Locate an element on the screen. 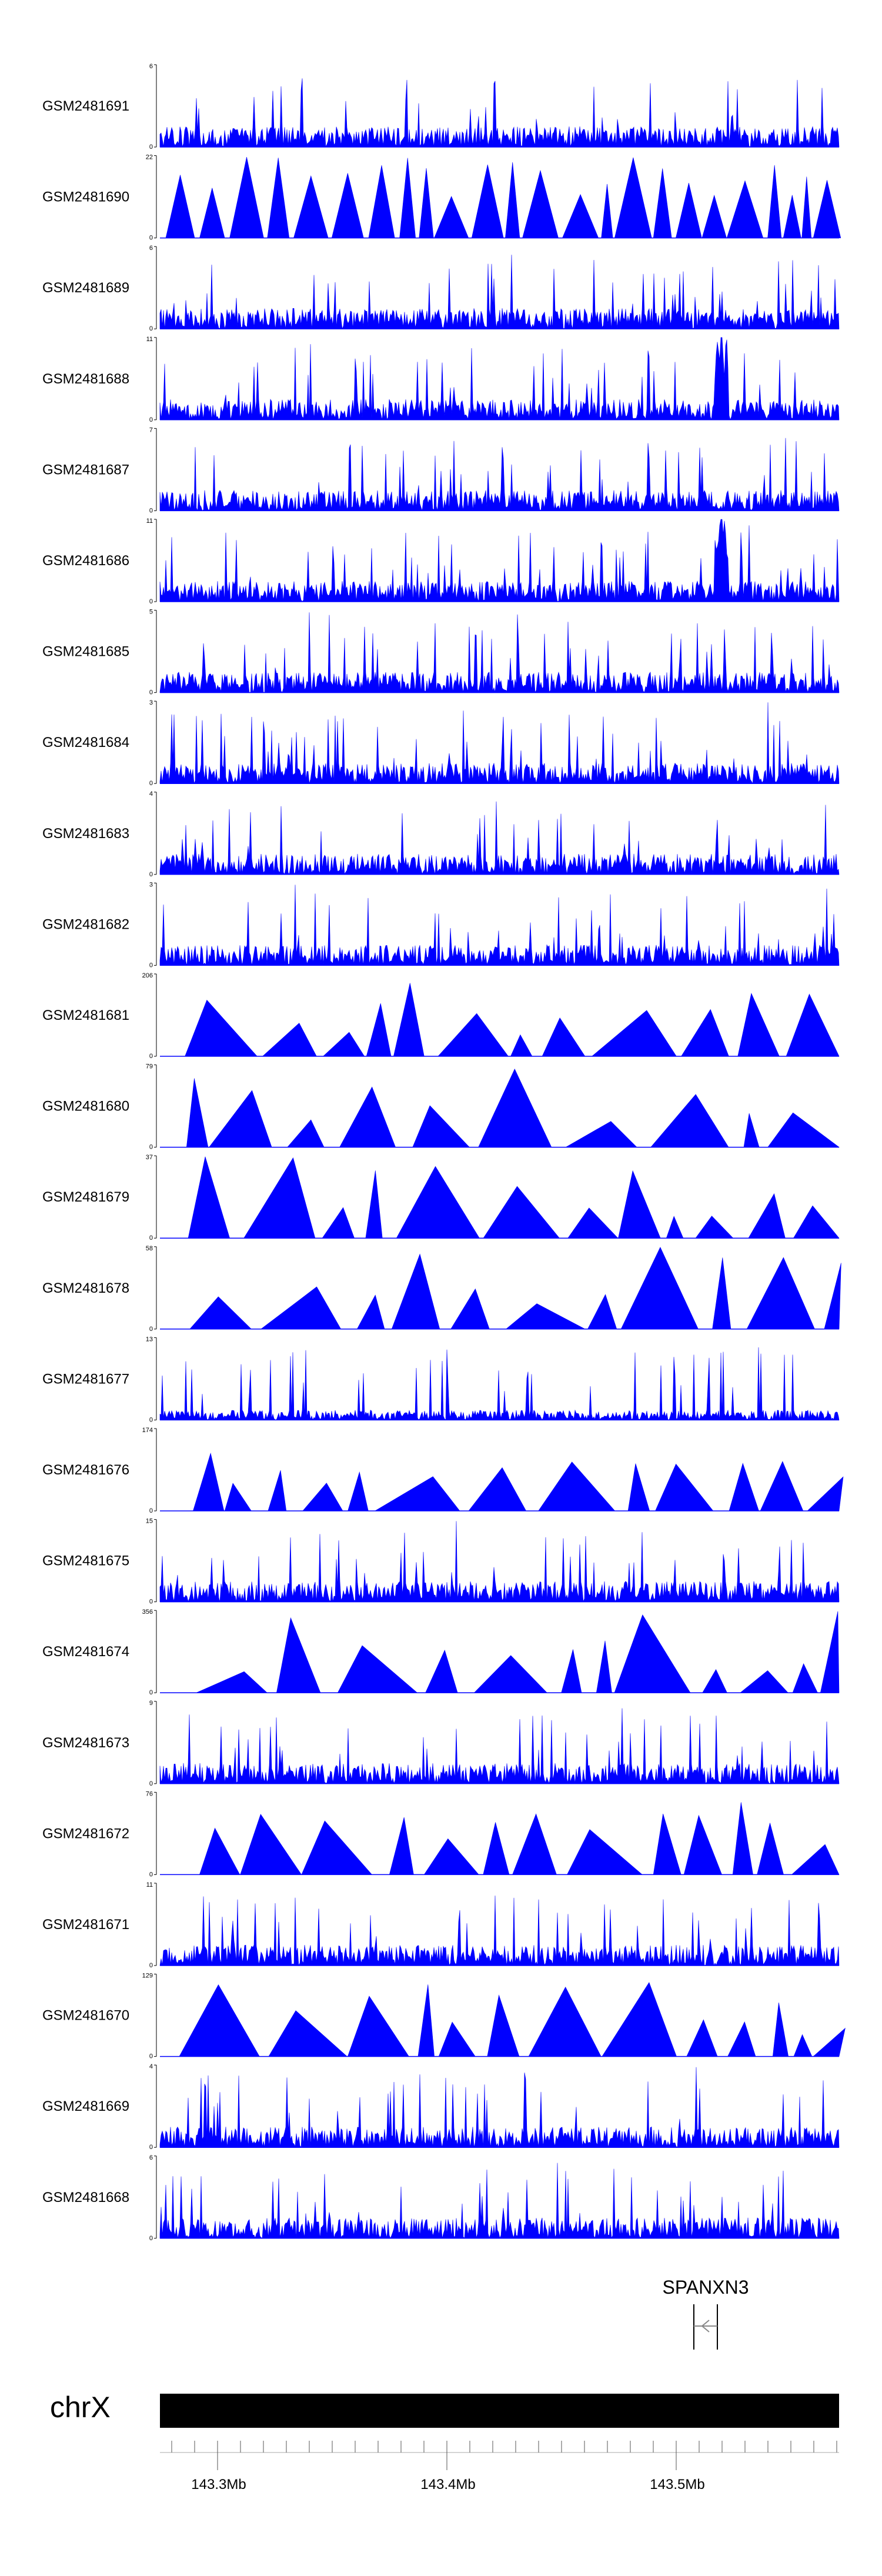 Image resolution: width=882 pixels, height=2576 pixels. y-max-label: 3 is located at coordinates (151, 702).